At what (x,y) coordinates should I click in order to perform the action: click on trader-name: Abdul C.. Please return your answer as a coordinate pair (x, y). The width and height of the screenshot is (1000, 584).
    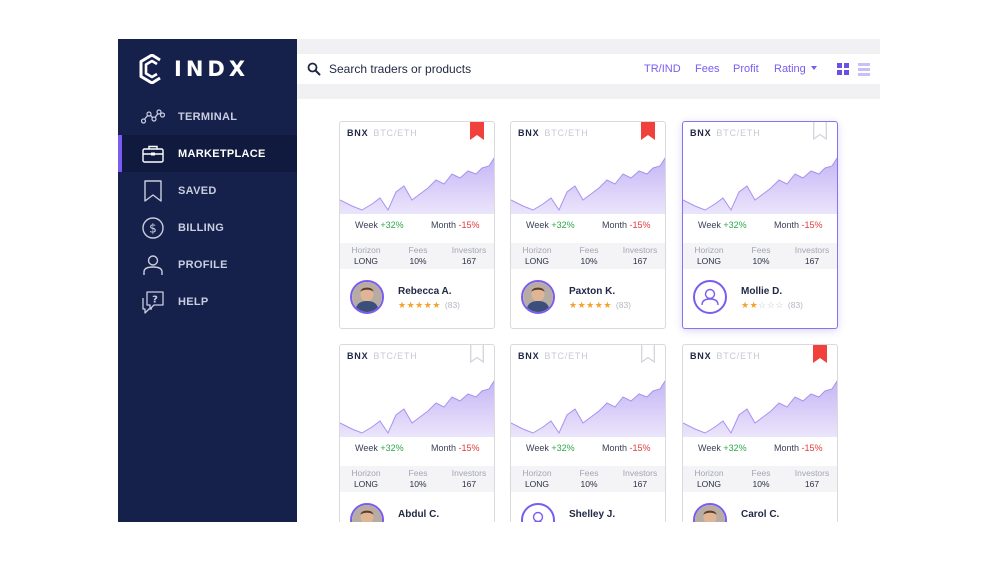
    Looking at the image, I should click on (419, 514).